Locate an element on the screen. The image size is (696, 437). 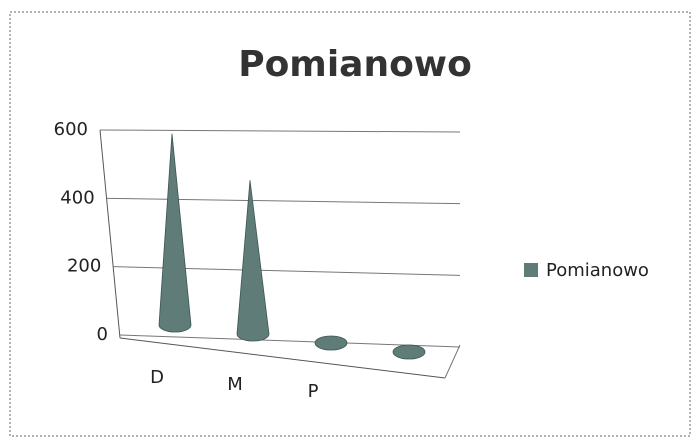
y-tick-label: 400 is located at coordinates (77, 197).